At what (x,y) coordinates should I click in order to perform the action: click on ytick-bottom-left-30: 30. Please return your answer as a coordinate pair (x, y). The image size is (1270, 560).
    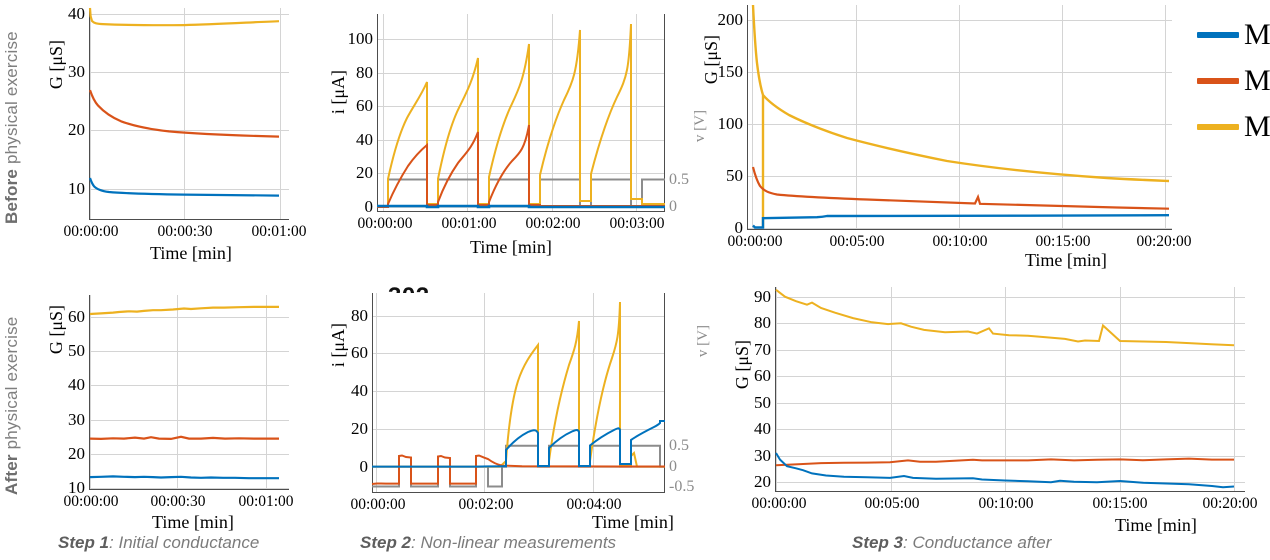
    Looking at the image, I should click on (76, 419).